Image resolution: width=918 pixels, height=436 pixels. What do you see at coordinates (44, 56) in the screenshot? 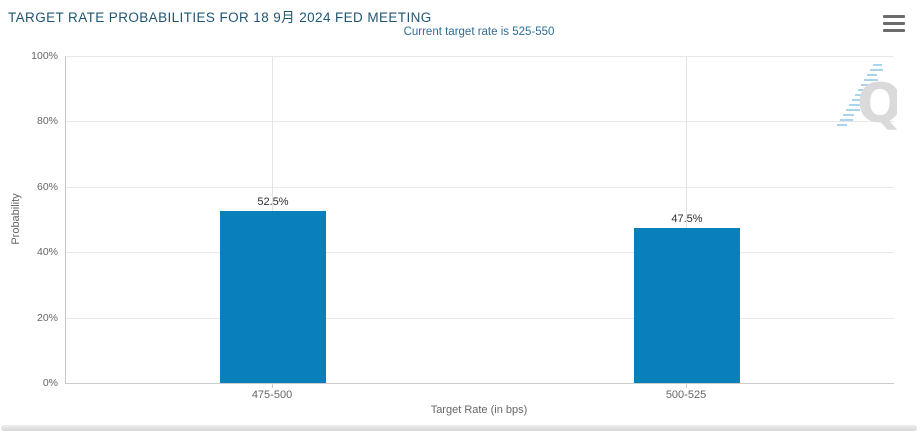
I see `y-tick-label: 100%` at bounding box center [44, 56].